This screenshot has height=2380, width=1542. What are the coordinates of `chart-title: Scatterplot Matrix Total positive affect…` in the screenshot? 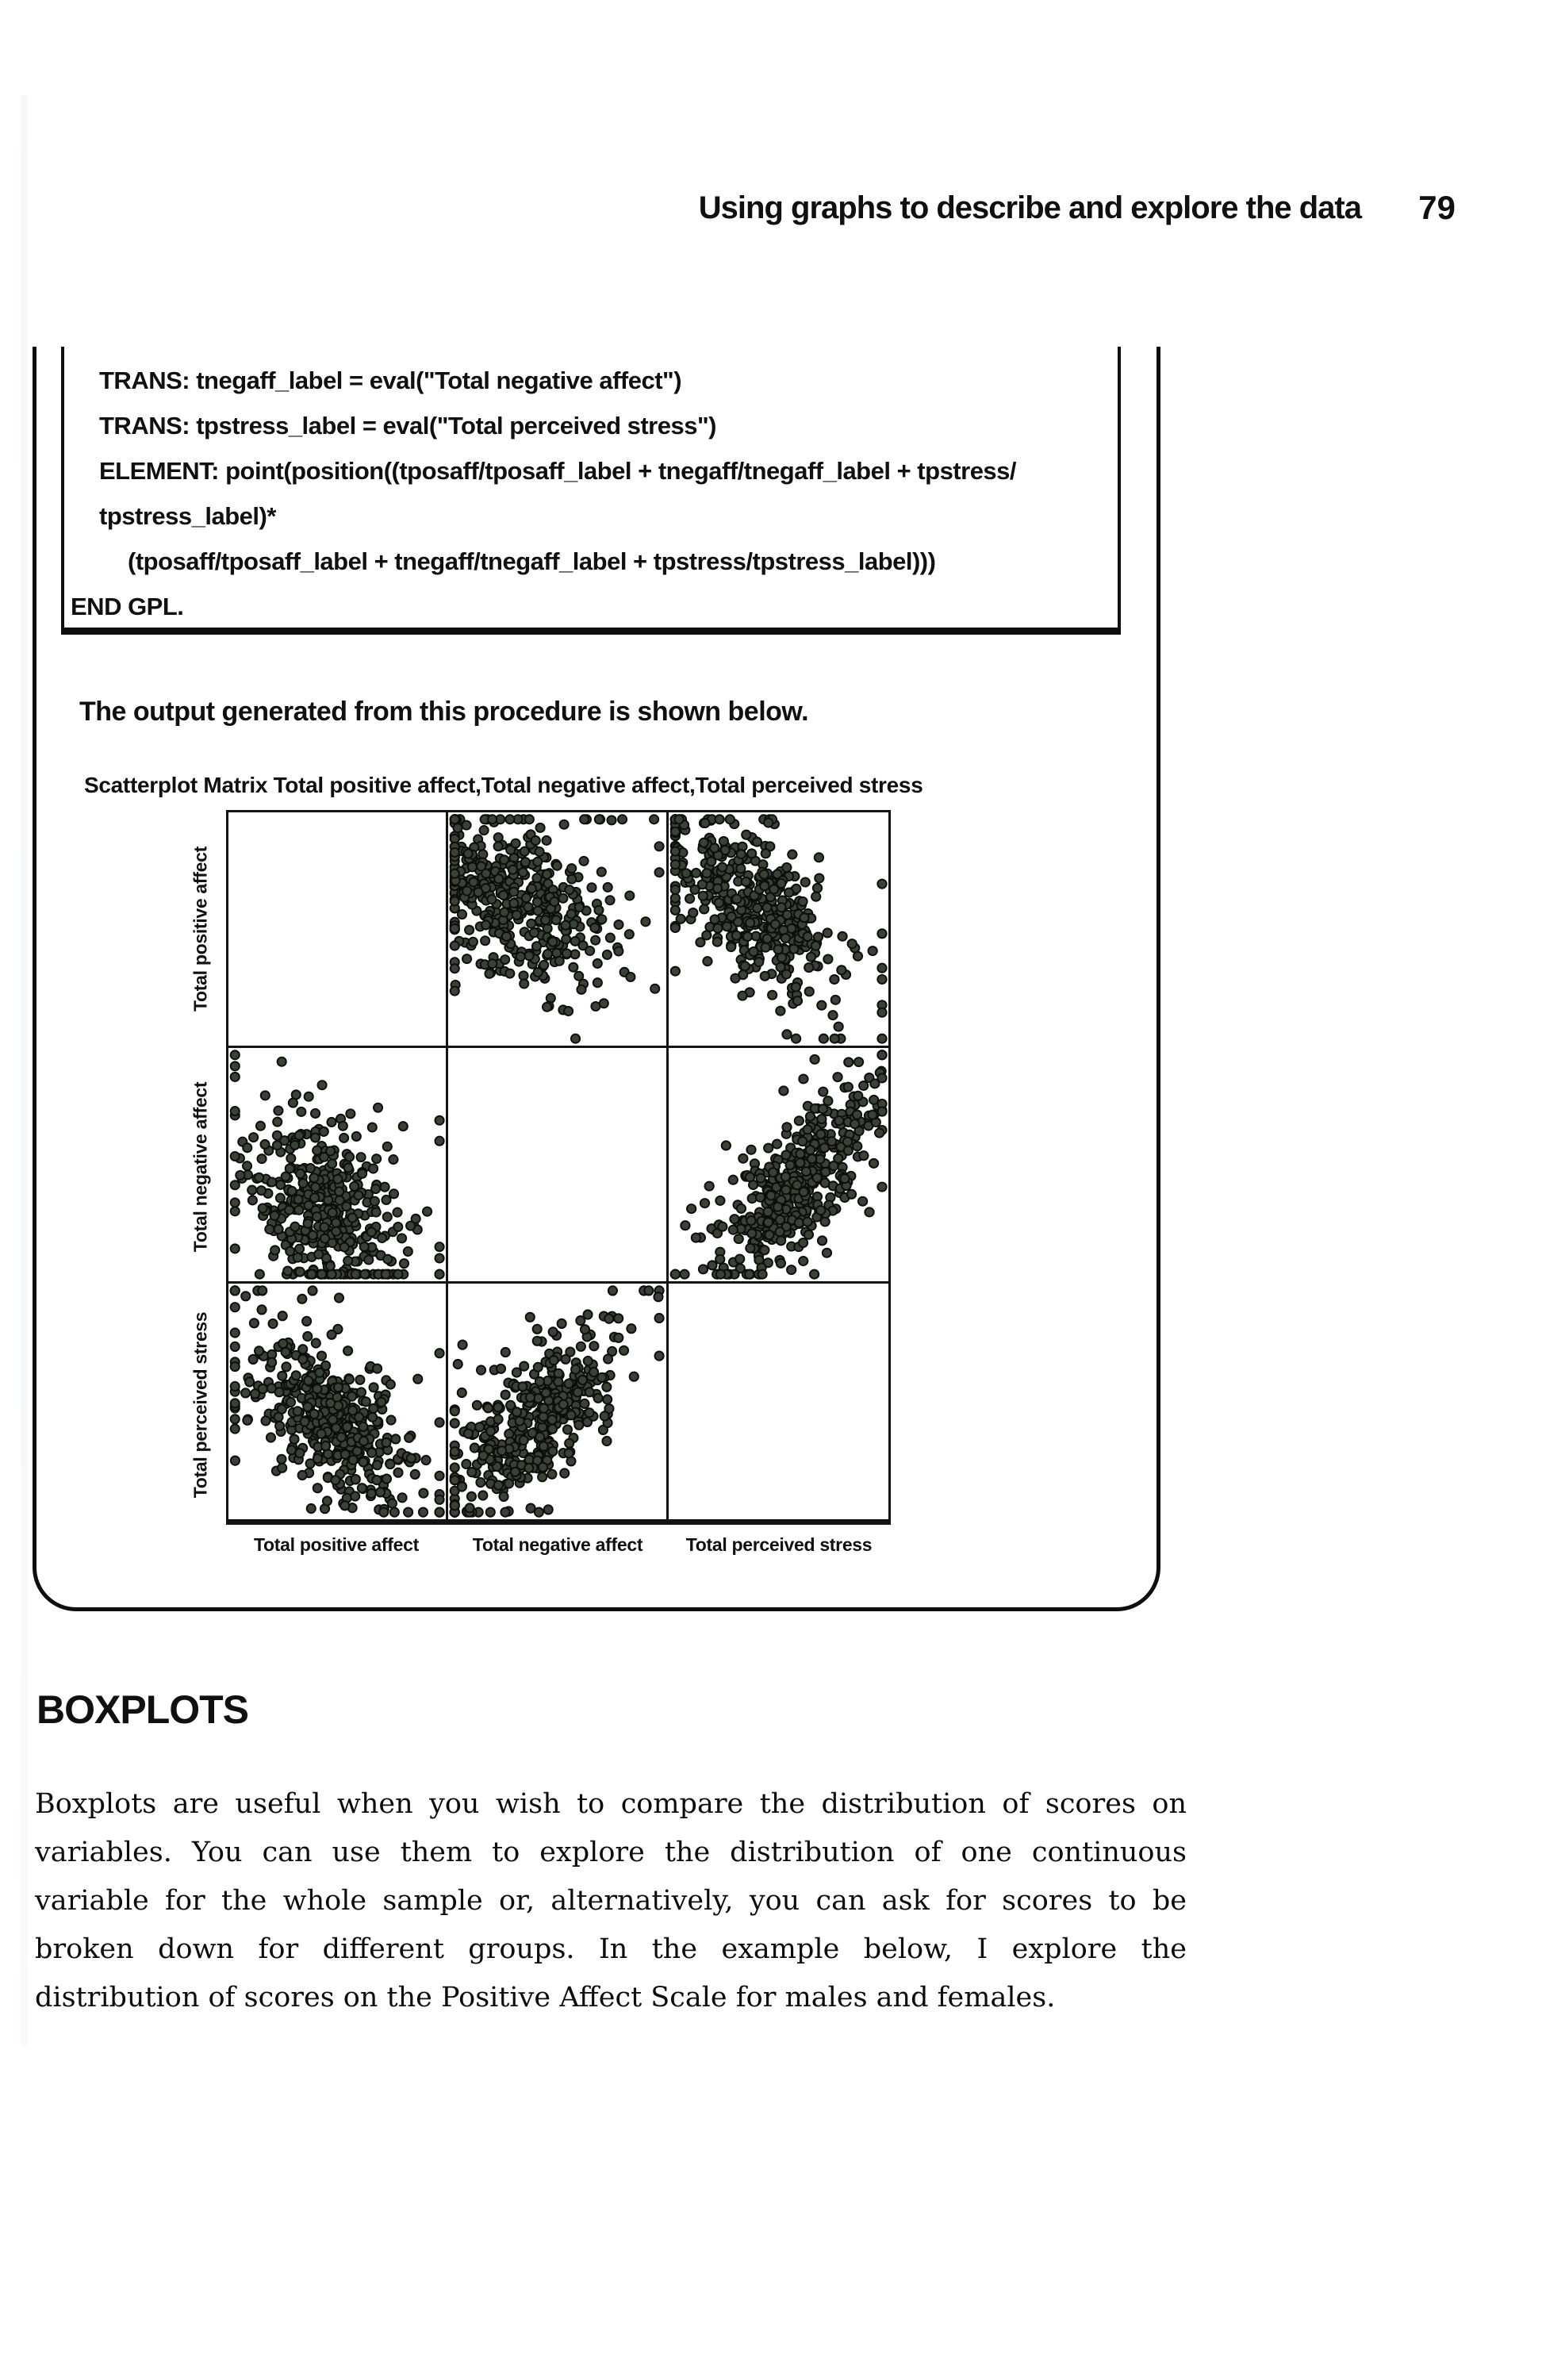 It's located at (503, 785).